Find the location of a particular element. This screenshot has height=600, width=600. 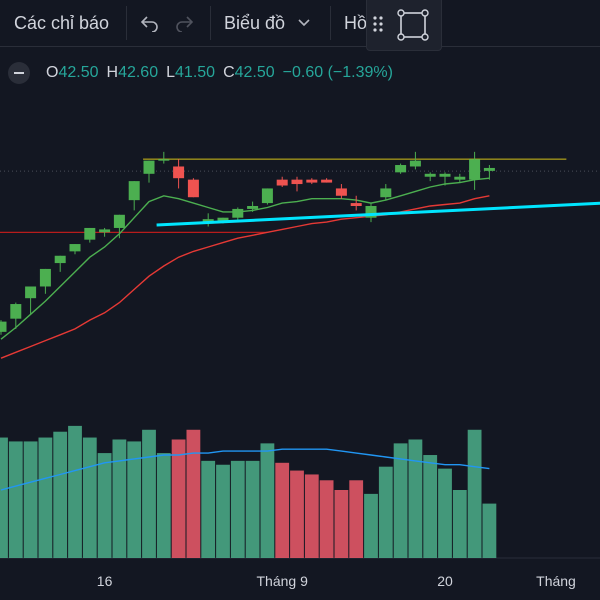

rectangle-tool-icon is located at coordinates (413, 25).